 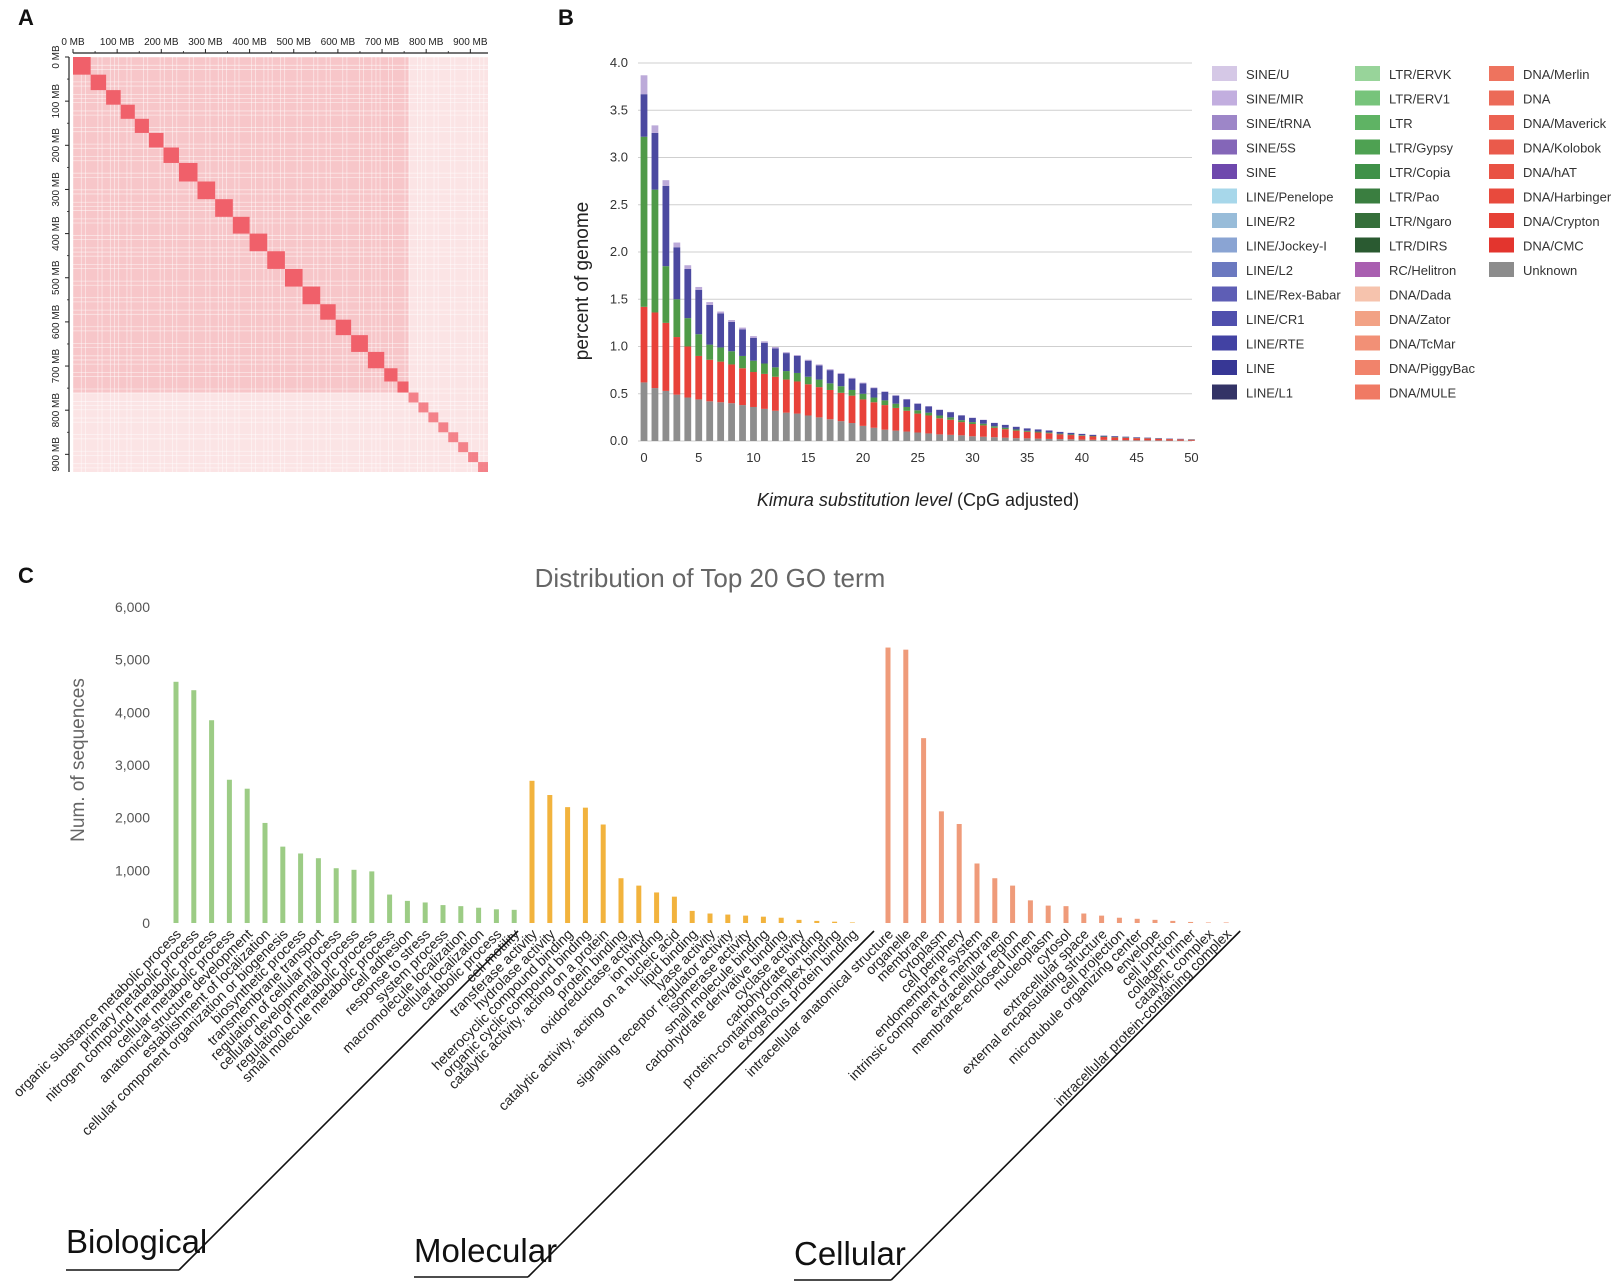 What do you see at coordinates (619, 157) in the screenshot?
I see `b-ytick-label: 3.0` at bounding box center [619, 157].